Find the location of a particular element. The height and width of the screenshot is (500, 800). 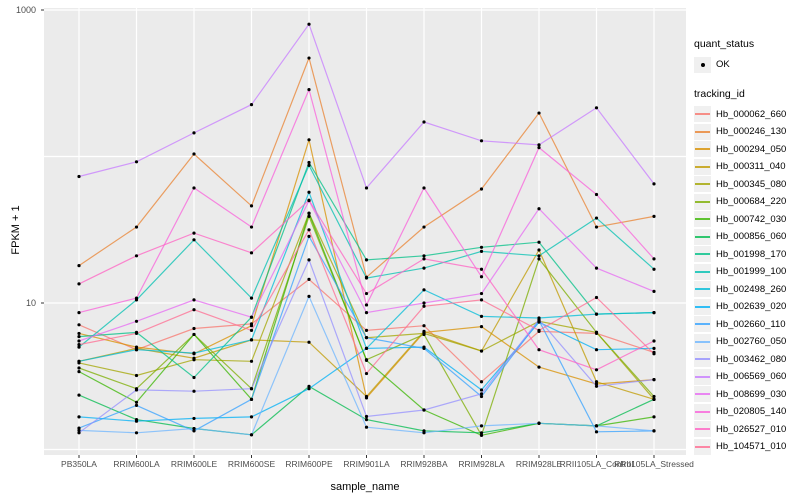

legend-item-Hb_002760_050: Hb_002760_050 is located at coordinates (747, 342).